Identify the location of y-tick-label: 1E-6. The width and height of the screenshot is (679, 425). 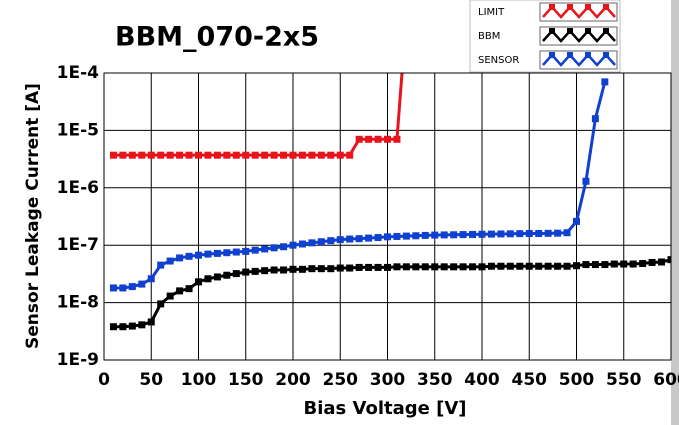
(78, 188).